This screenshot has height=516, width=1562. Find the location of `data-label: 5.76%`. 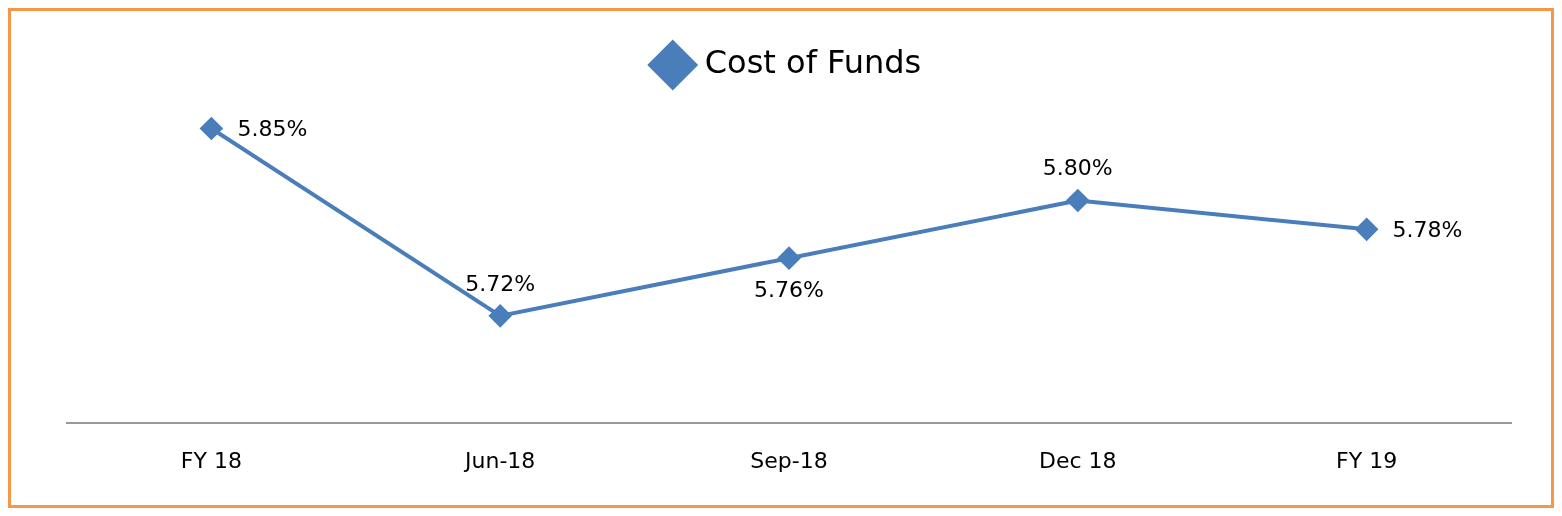

data-label: 5.76% is located at coordinates (789, 289).